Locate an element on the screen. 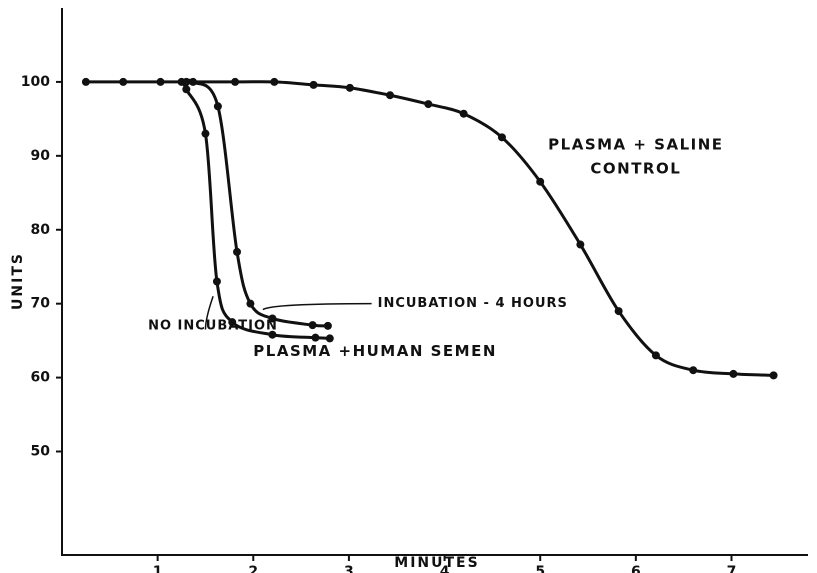  x-tick-label: 3 is located at coordinates (349, 568).